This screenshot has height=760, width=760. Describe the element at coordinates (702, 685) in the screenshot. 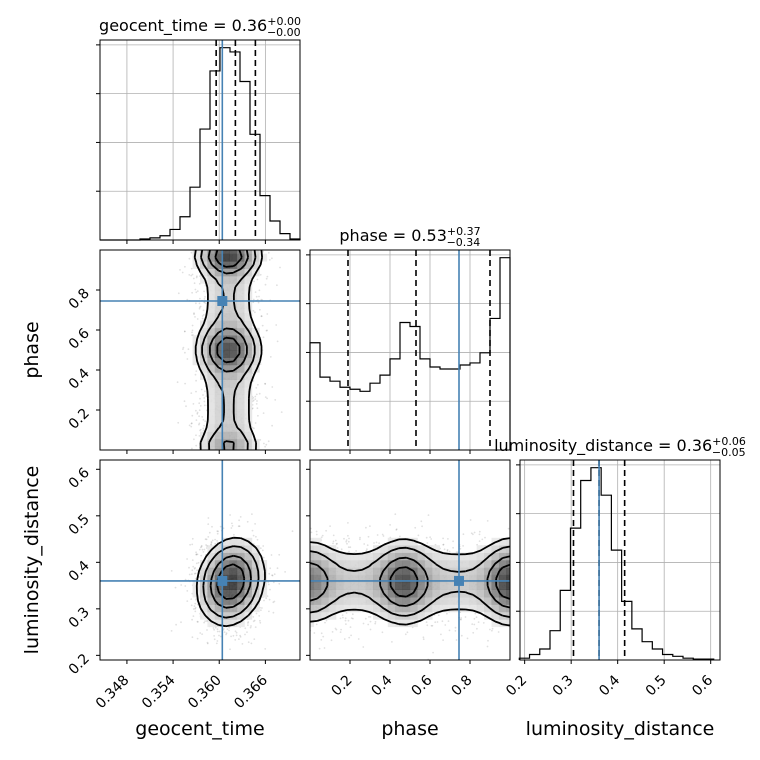

I see `xtick-label-luminosity-distance-0.6: 0.6` at that location.